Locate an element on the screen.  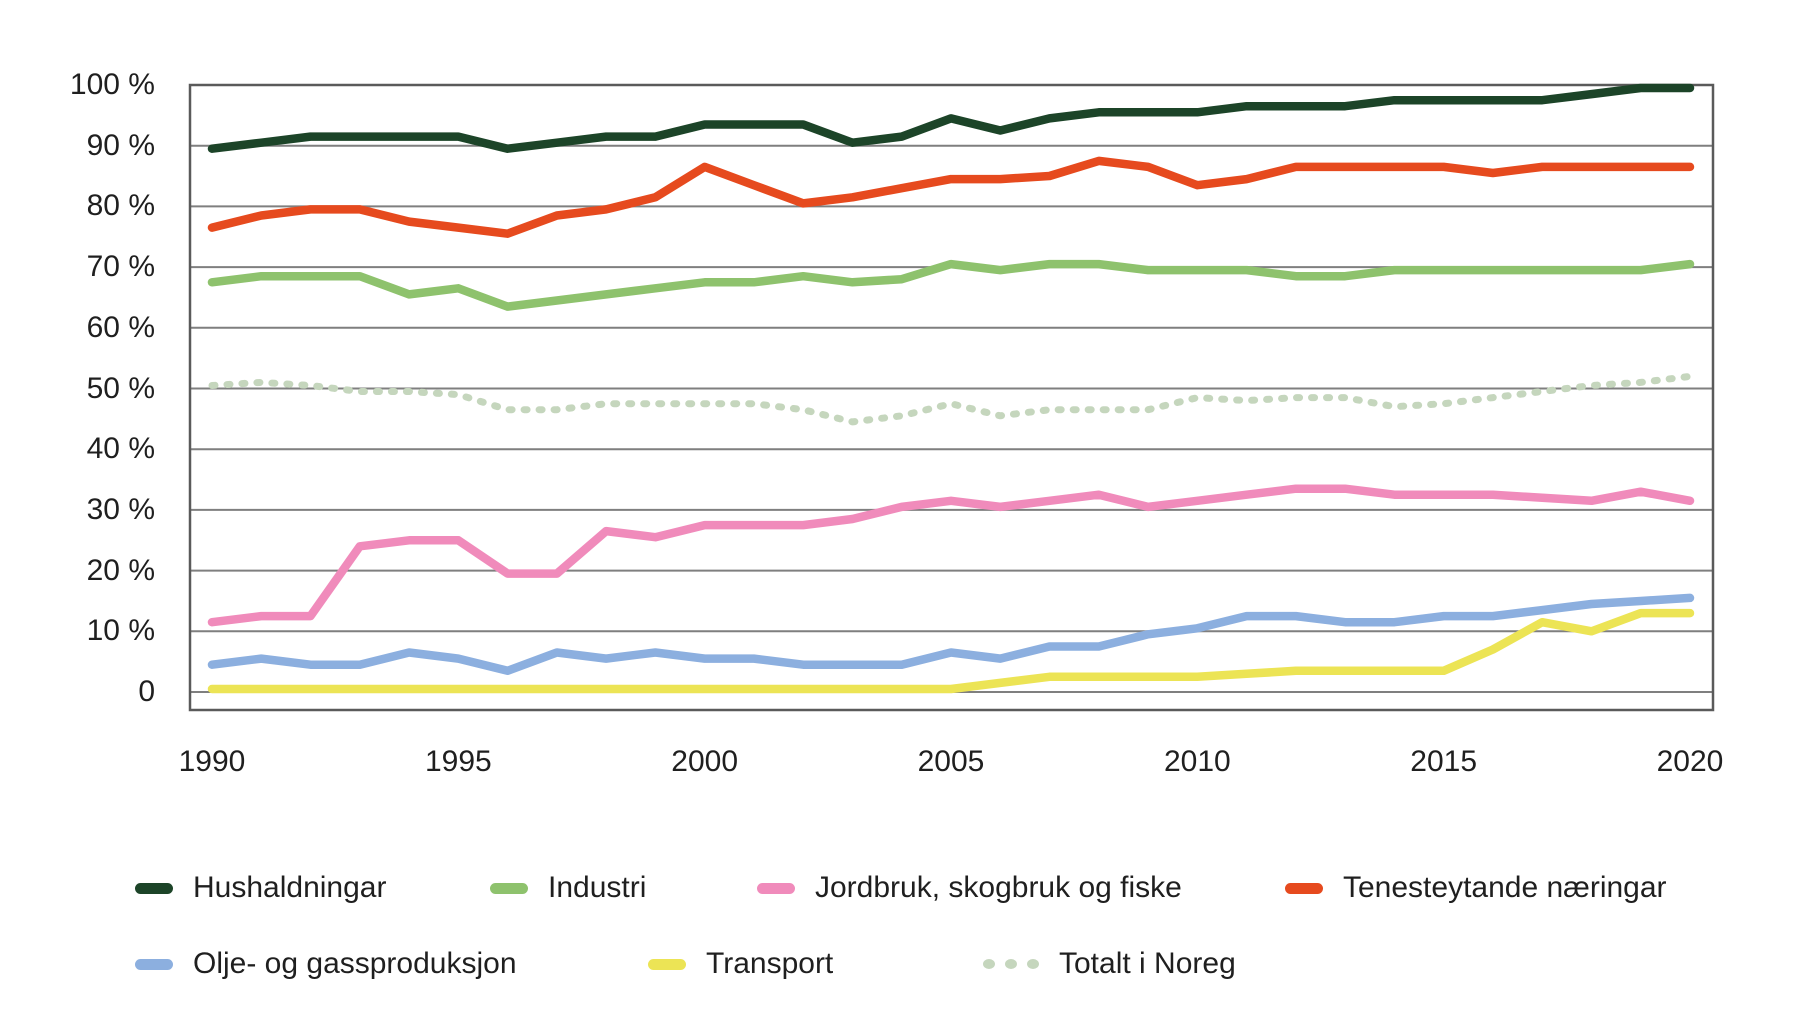
legend-item-olje-gass: Olje- og gassproduksjon is located at coordinates (326, 964).